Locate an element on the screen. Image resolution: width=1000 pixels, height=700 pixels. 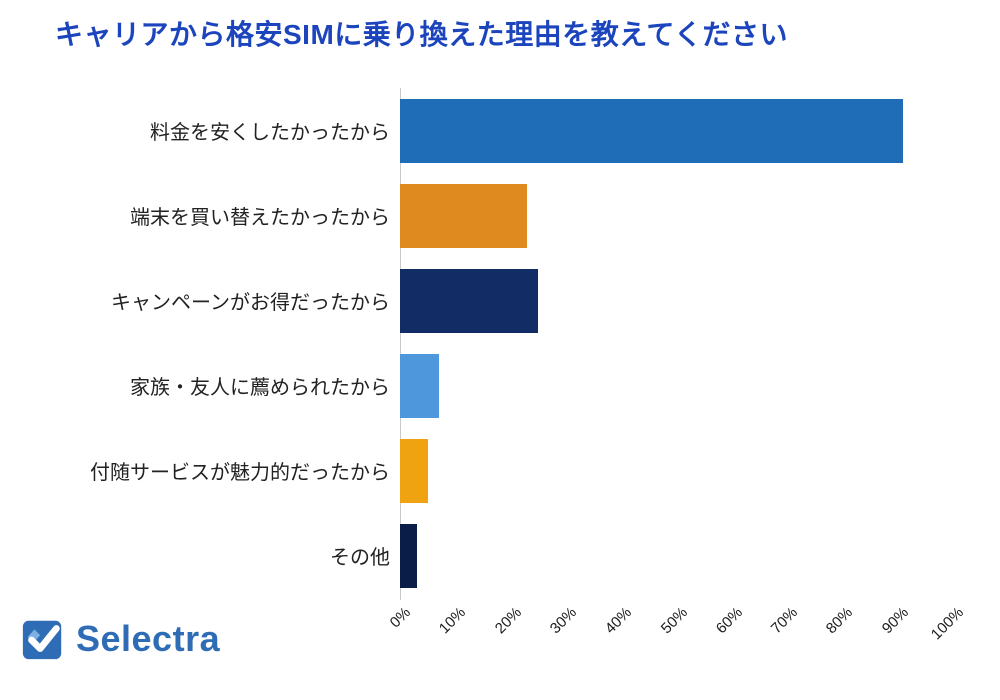
category-label: 家族・友人に薦められたから is located at coordinates (260, 388).